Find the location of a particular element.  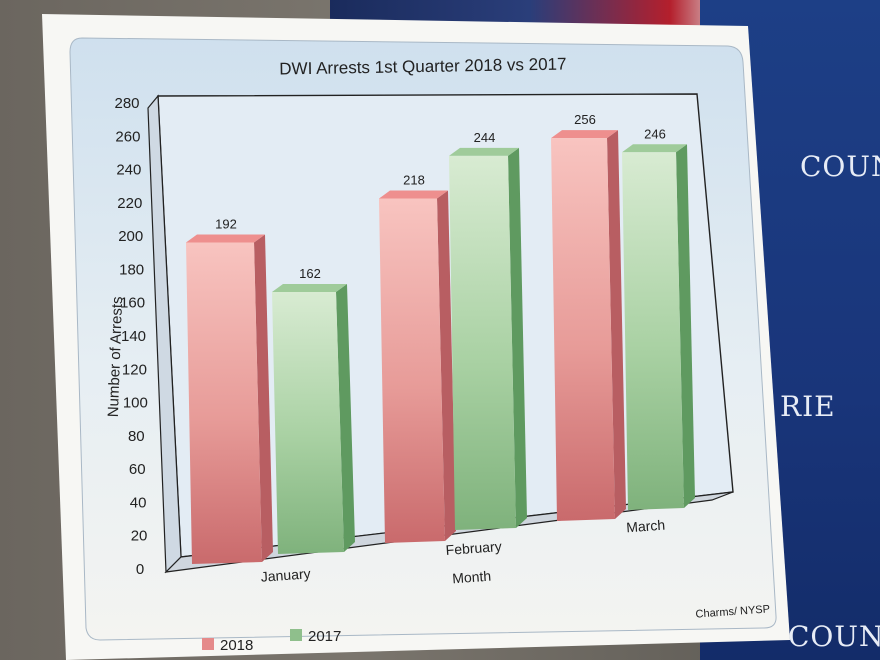

y-tick-label: 220 is located at coordinates (129, 203).